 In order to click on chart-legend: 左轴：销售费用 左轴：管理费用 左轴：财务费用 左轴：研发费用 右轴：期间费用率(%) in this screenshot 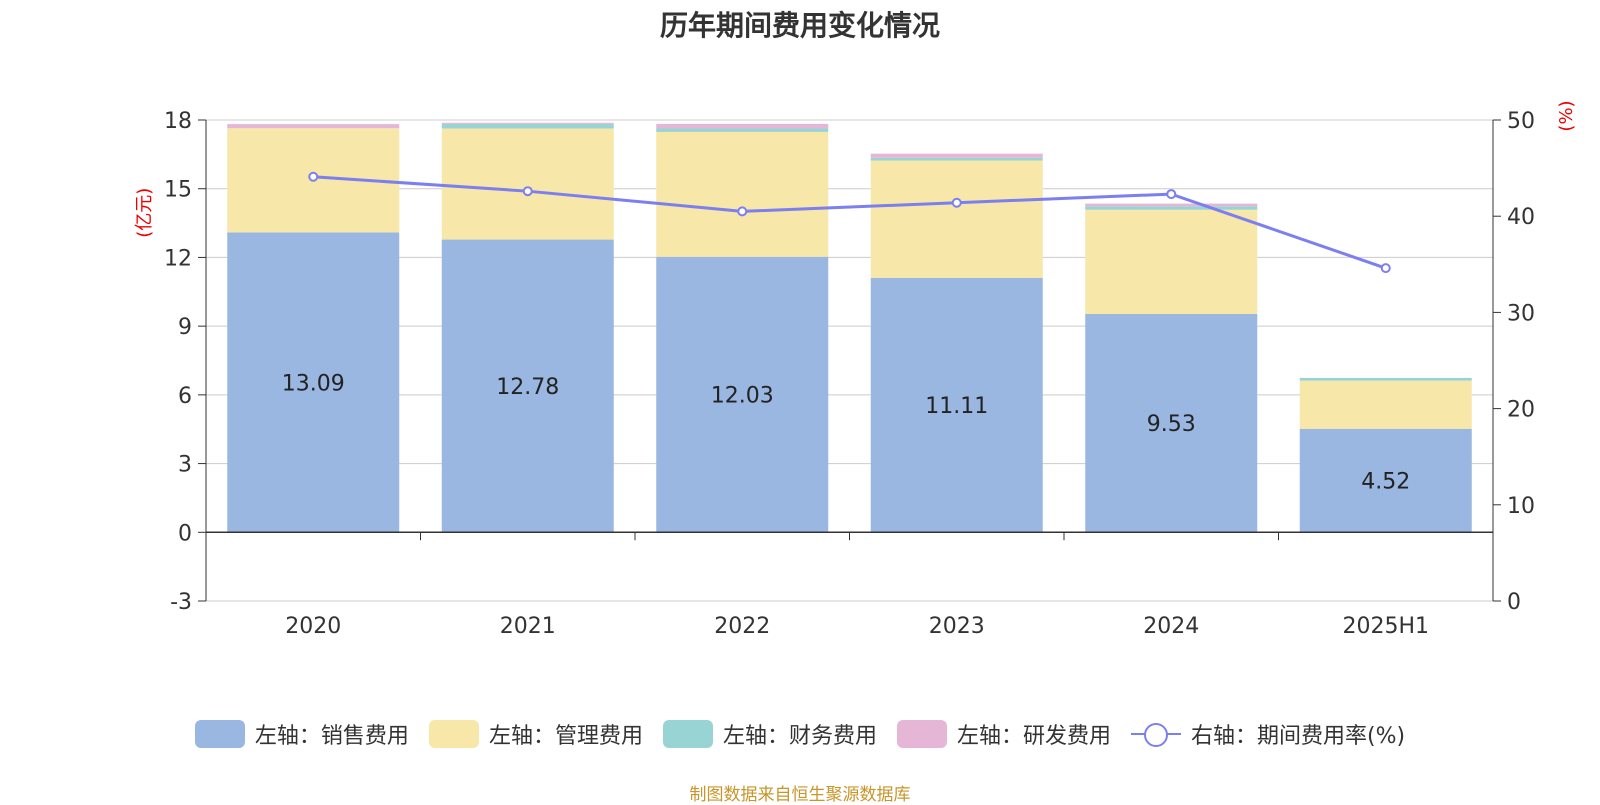, I will do `click(800, 734)`.